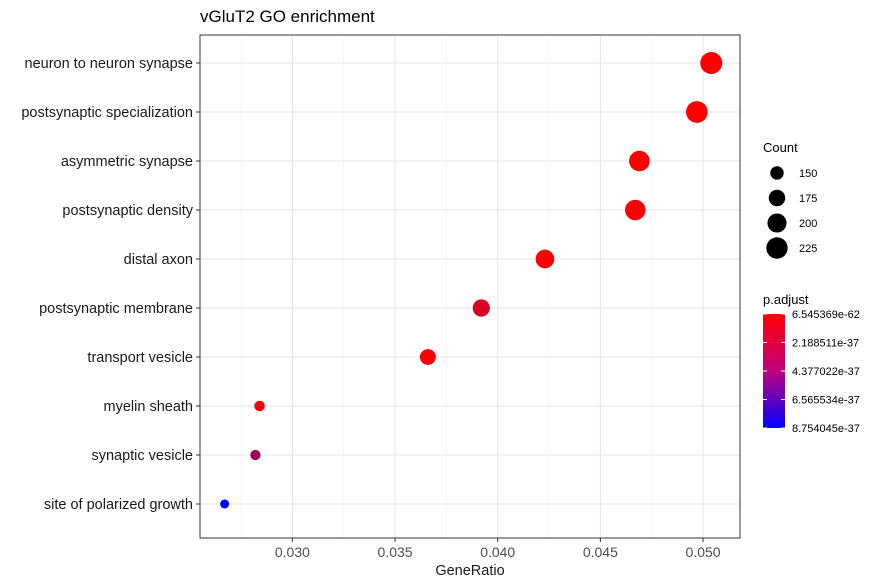  What do you see at coordinates (808, 174) in the screenshot?
I see `count-legend-label: 150` at bounding box center [808, 174].